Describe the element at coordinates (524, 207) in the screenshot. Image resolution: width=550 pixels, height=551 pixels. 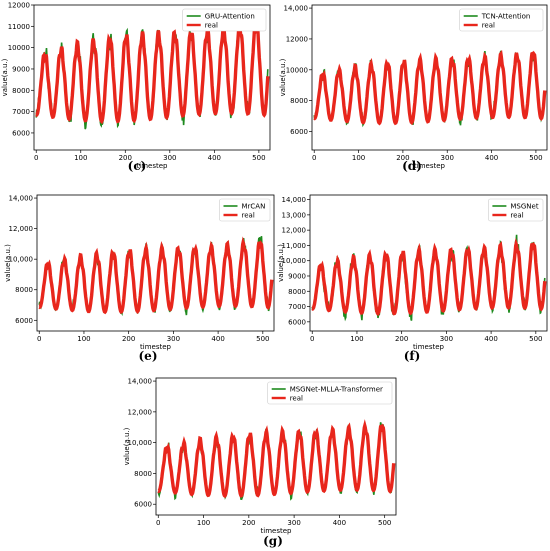
I see `legend-entry: MSGNet` at that location.